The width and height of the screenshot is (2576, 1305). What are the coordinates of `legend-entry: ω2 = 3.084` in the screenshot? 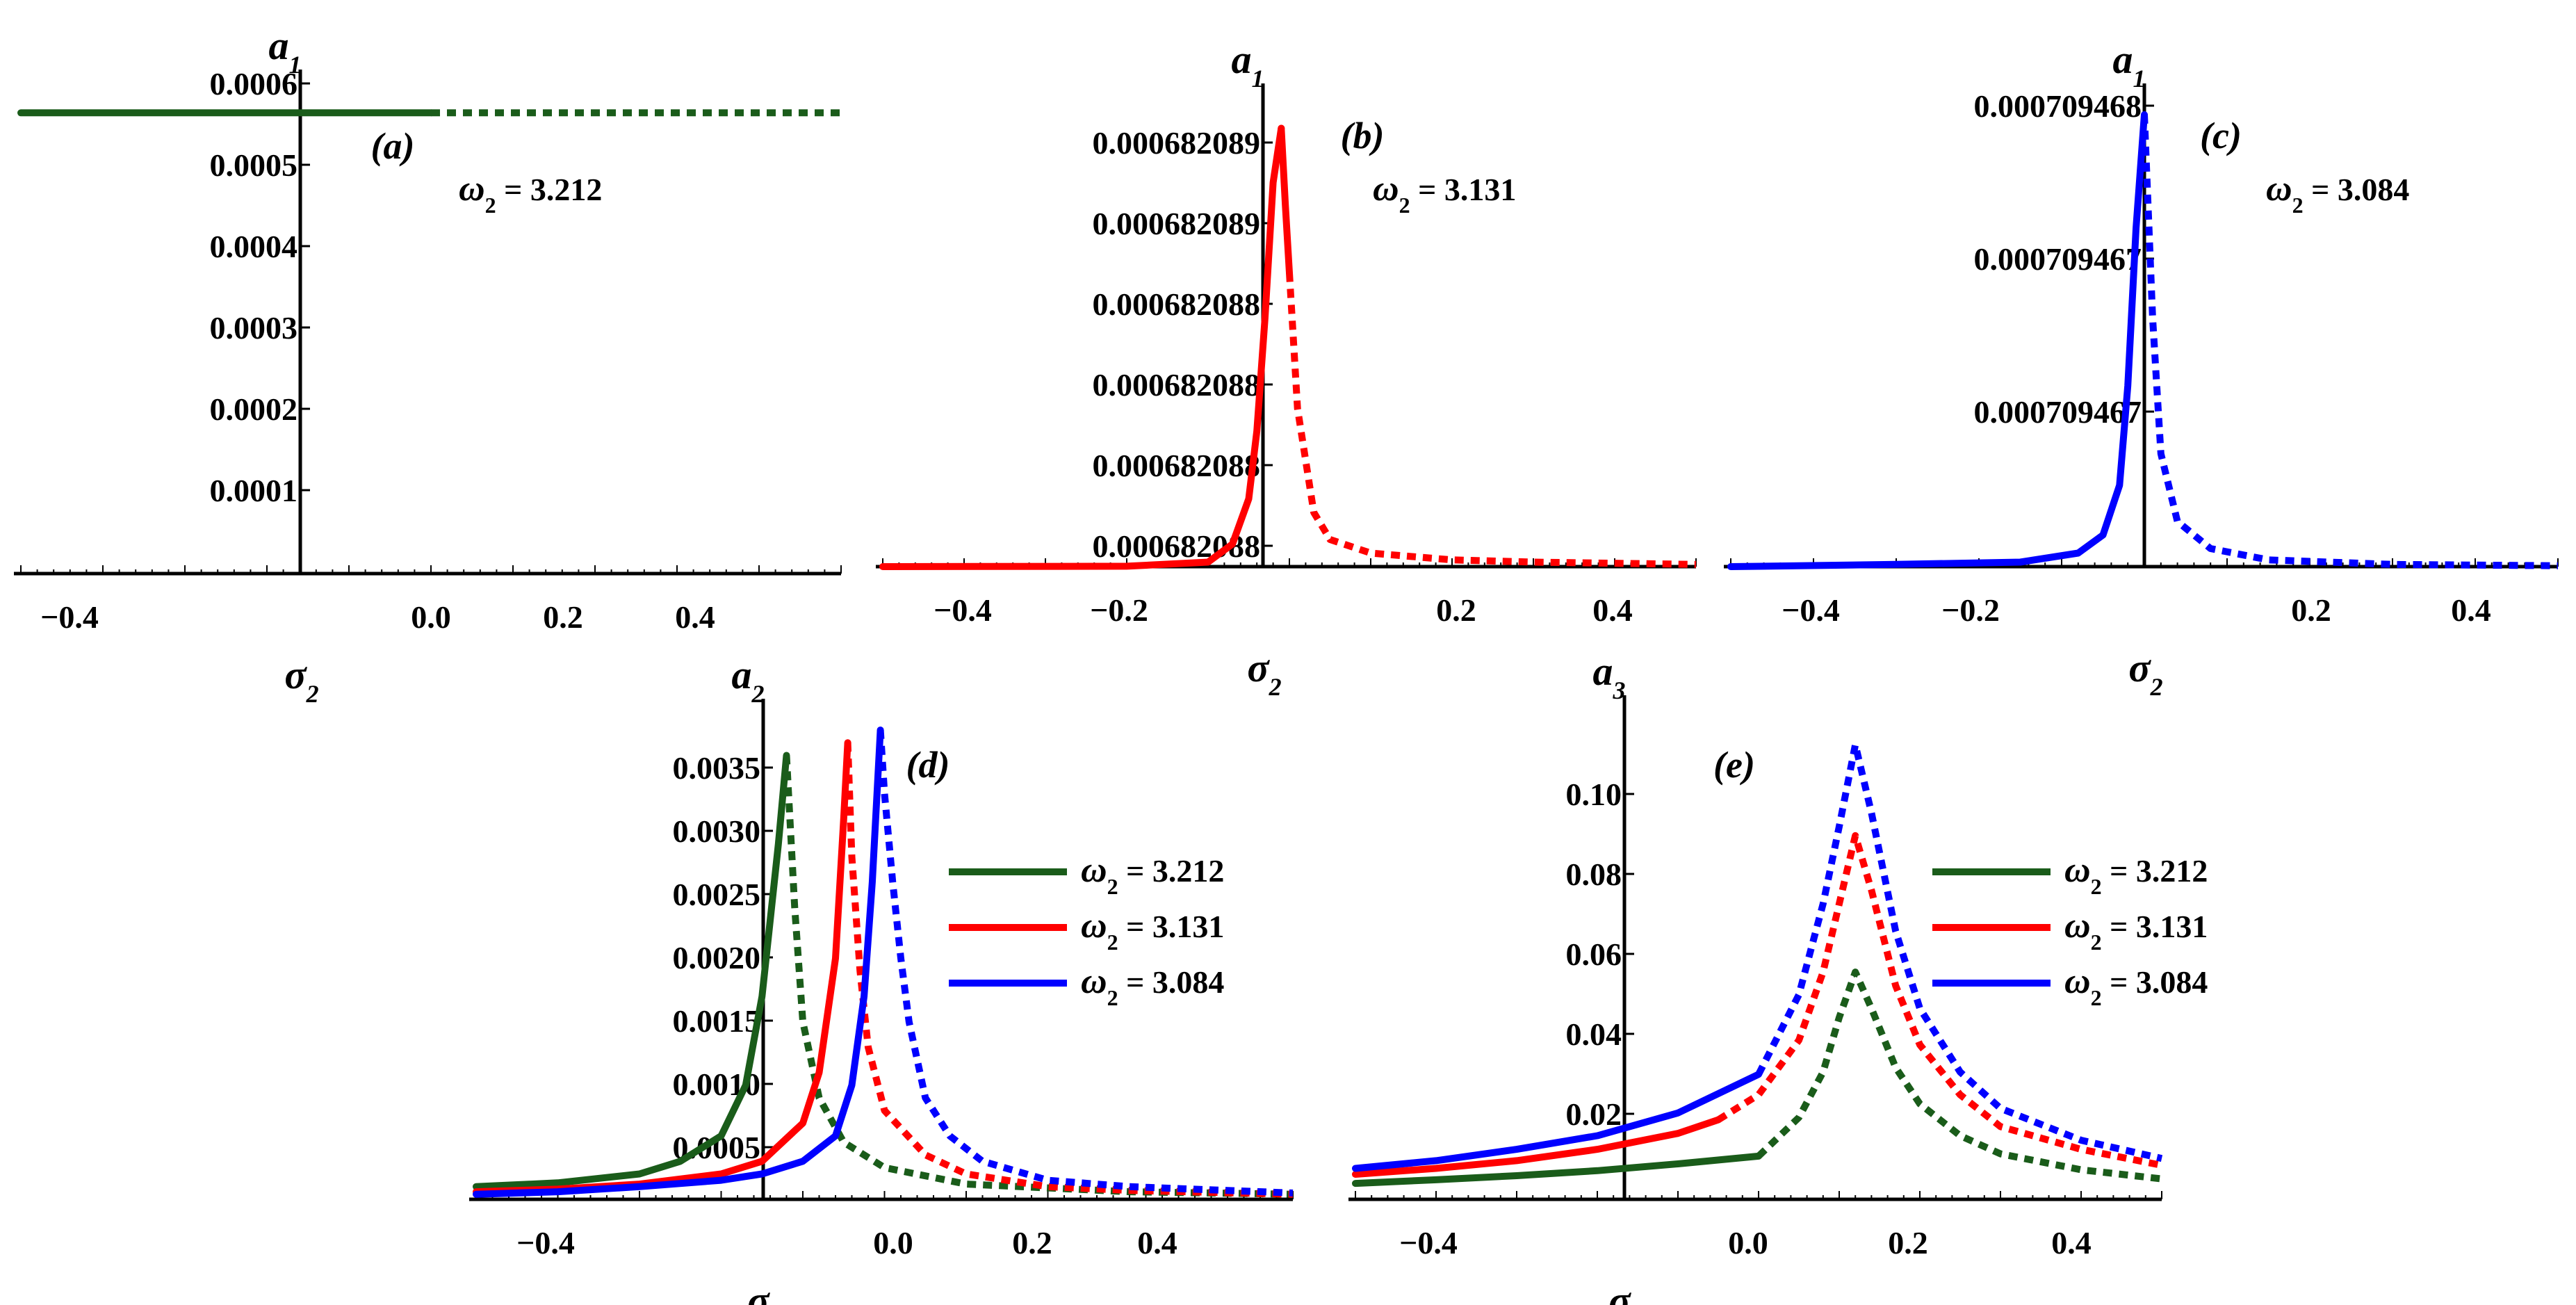 It's located at (1152, 986).